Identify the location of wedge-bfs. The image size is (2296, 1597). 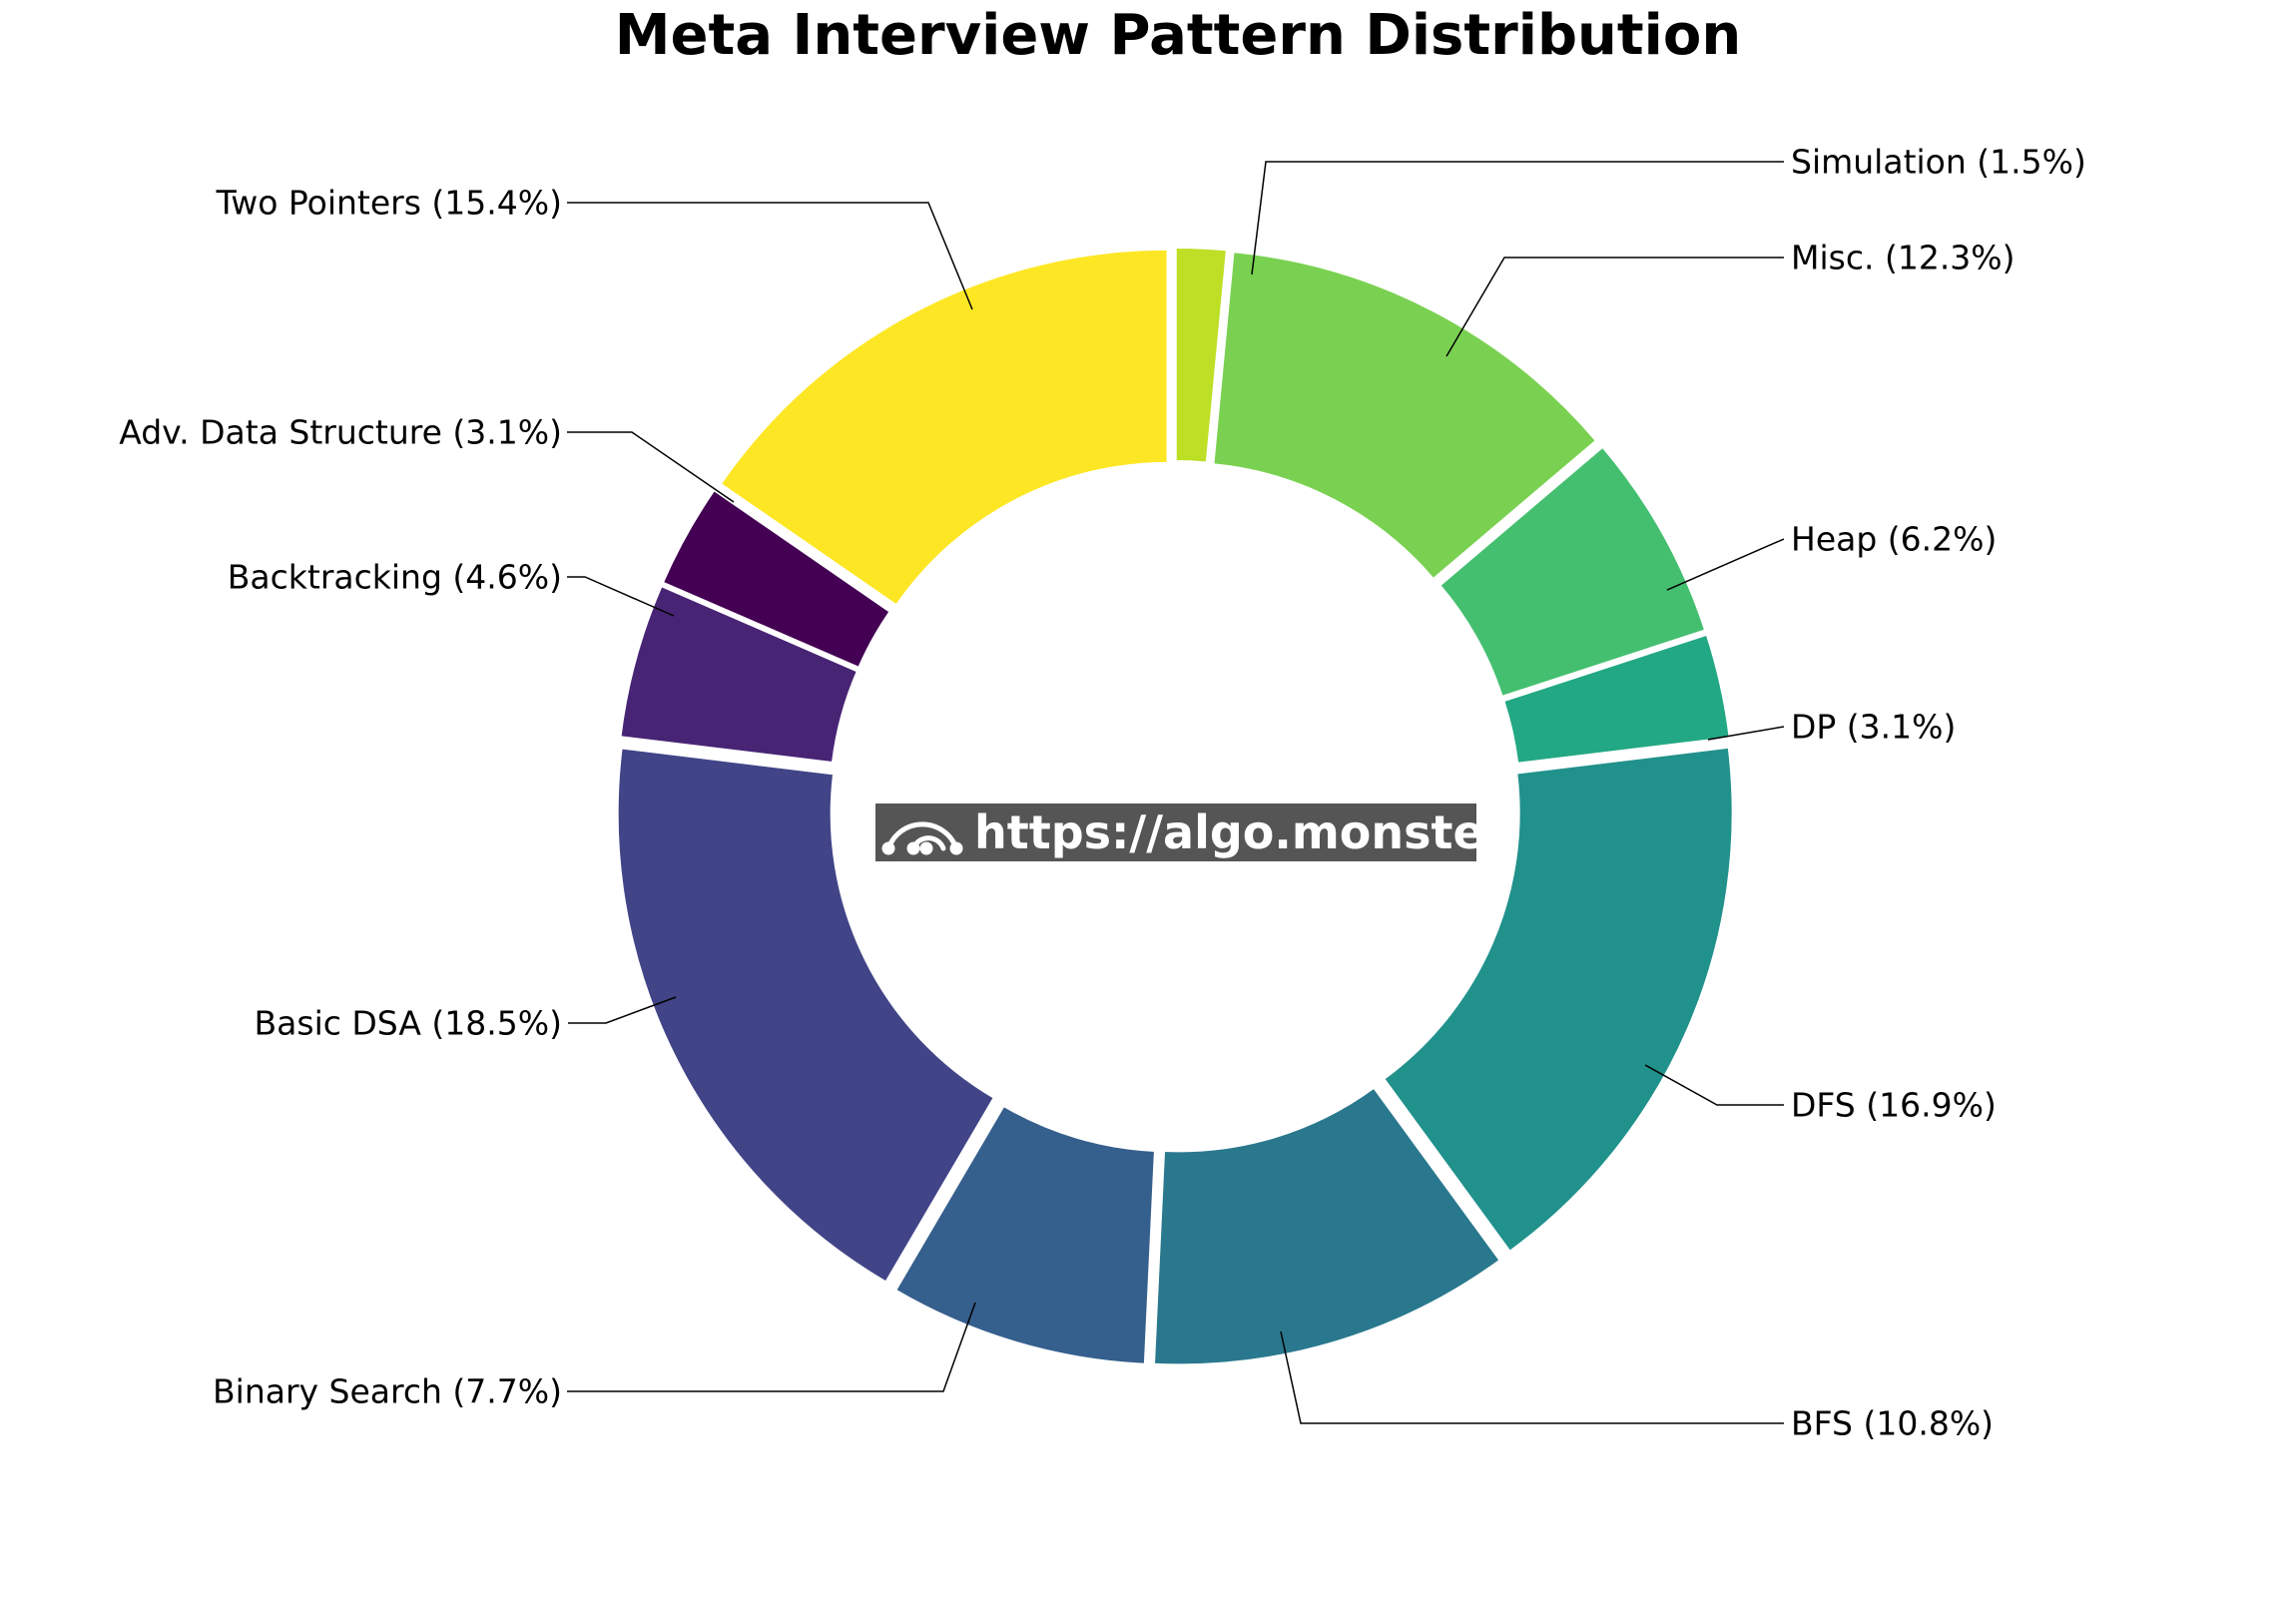
(1327, 1226).